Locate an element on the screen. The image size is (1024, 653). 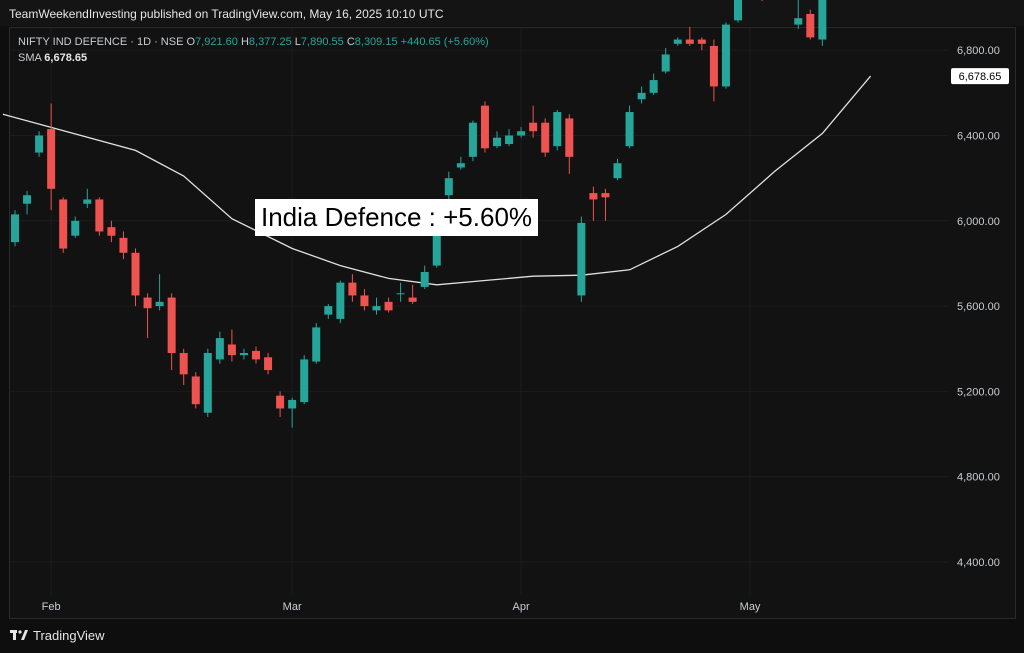
close-value: 8,309.15 is located at coordinates (376, 42).